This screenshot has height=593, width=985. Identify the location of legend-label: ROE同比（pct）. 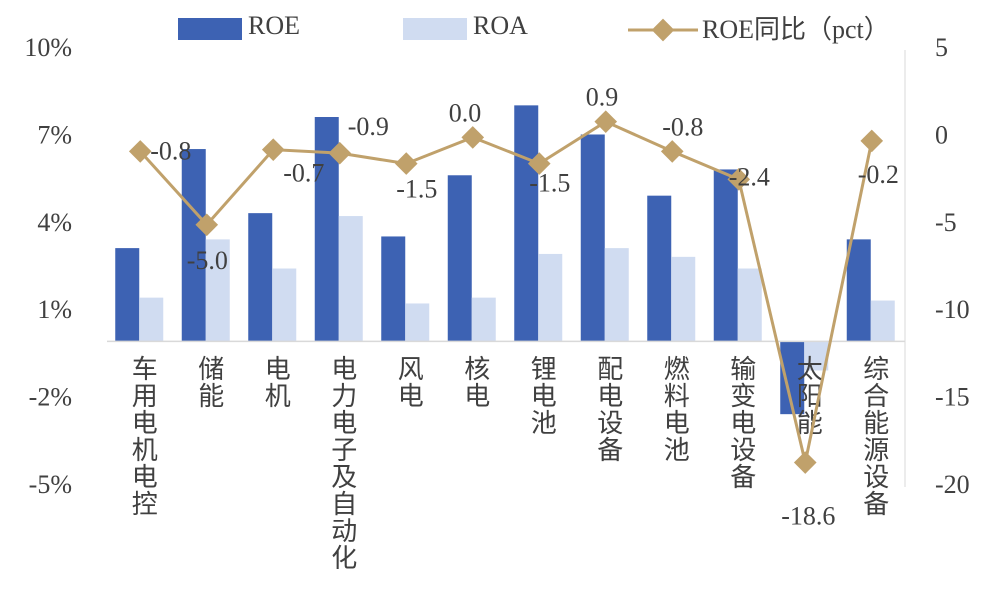
(796, 29).